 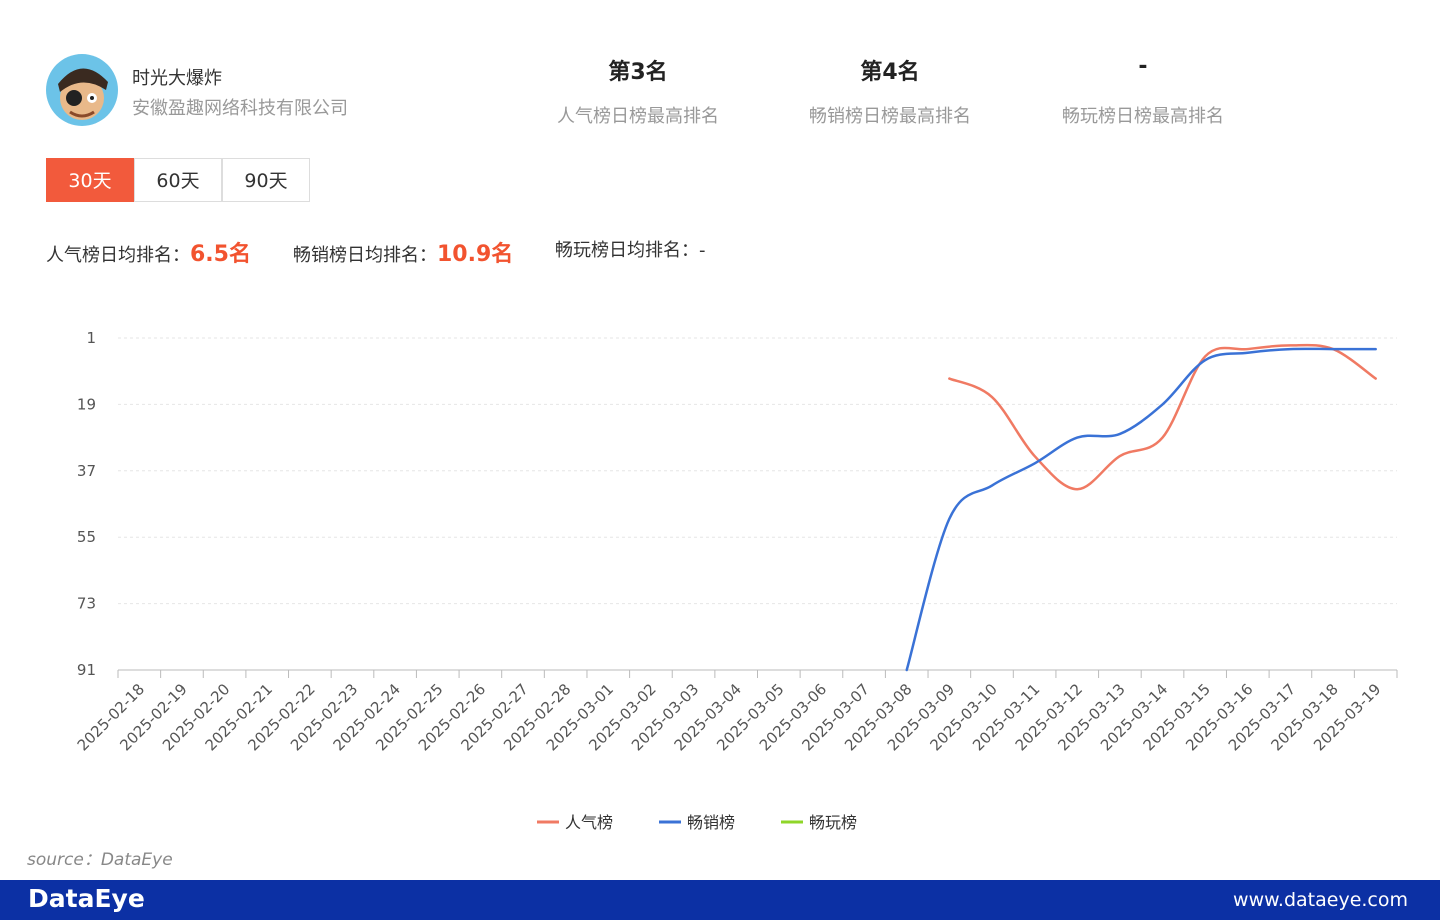 I want to click on stat-label: 人气榜日榜最高排名, so click(x=638, y=116).